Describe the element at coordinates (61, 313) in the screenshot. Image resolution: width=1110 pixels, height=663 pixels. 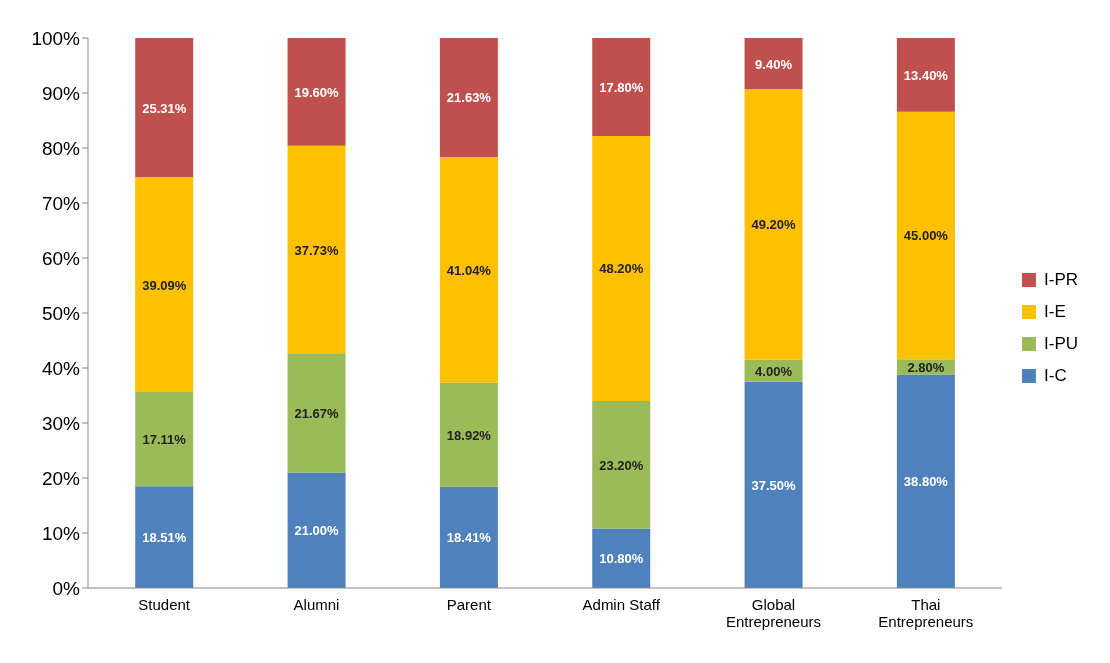
I see `y-tick-label: 50%` at that location.